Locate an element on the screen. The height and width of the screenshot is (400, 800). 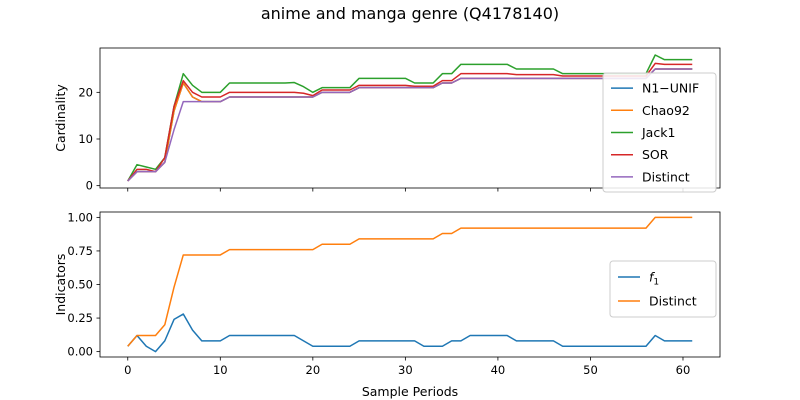
figure-title: anime and manga genre (Q4178140) is located at coordinates (410, 13).